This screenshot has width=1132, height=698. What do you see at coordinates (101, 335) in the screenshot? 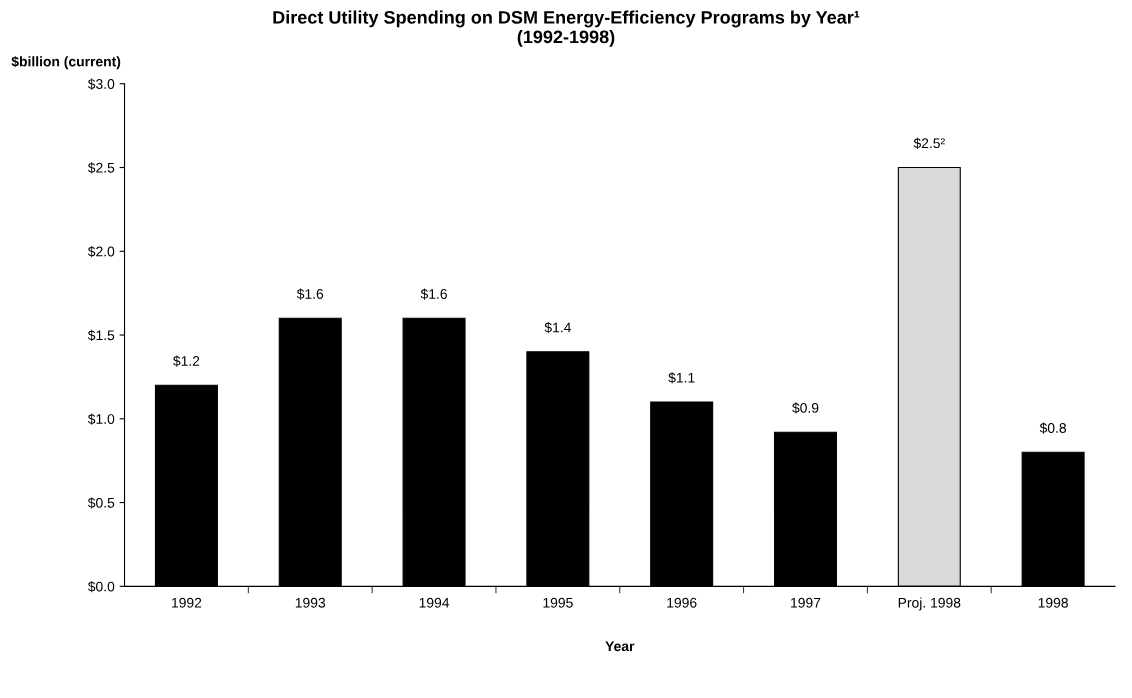
I see `y-tick-label: $1.5` at bounding box center [101, 335].